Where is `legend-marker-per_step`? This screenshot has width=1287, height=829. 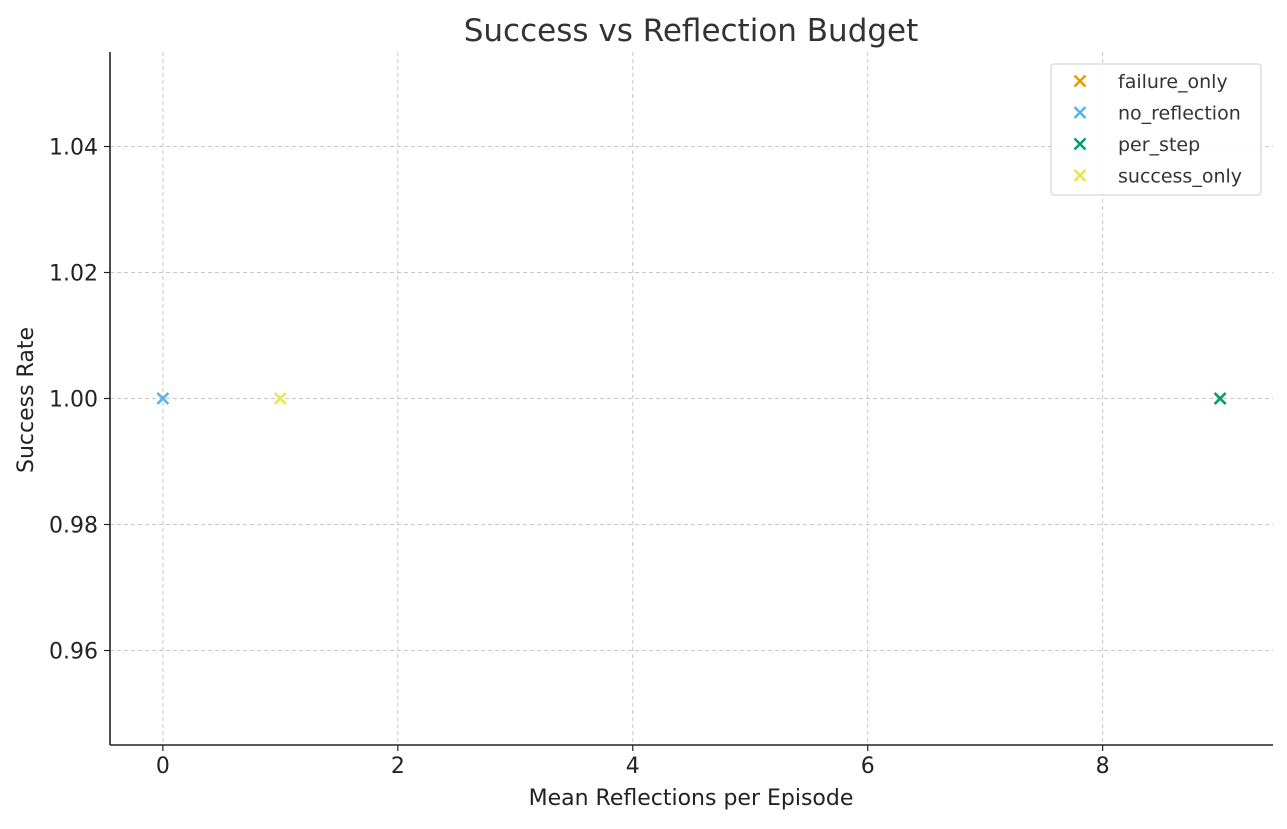
legend-marker-per_step is located at coordinates (1080, 144).